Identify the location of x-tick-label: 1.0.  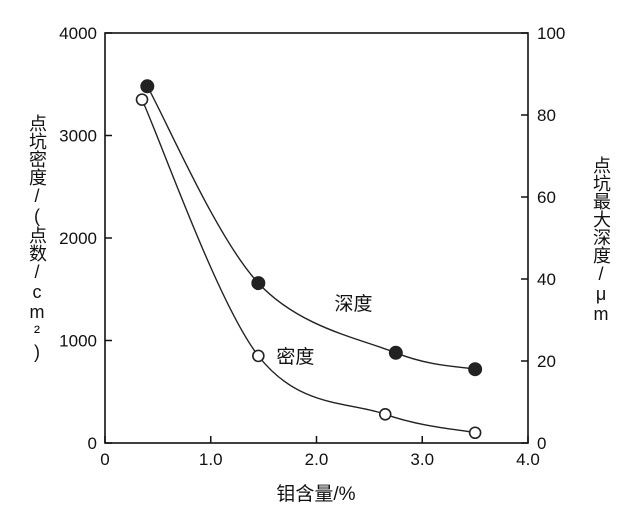
(211, 459).